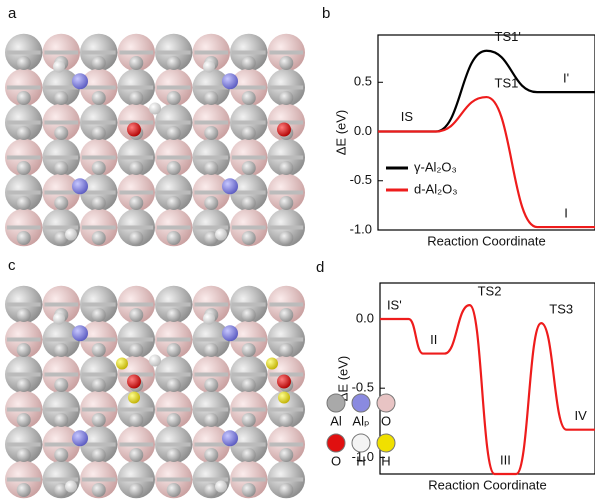 The width and height of the screenshot is (595, 502). What do you see at coordinates (363, 387) in the screenshot?
I see `y-tick-label: -0.5` at bounding box center [363, 387].